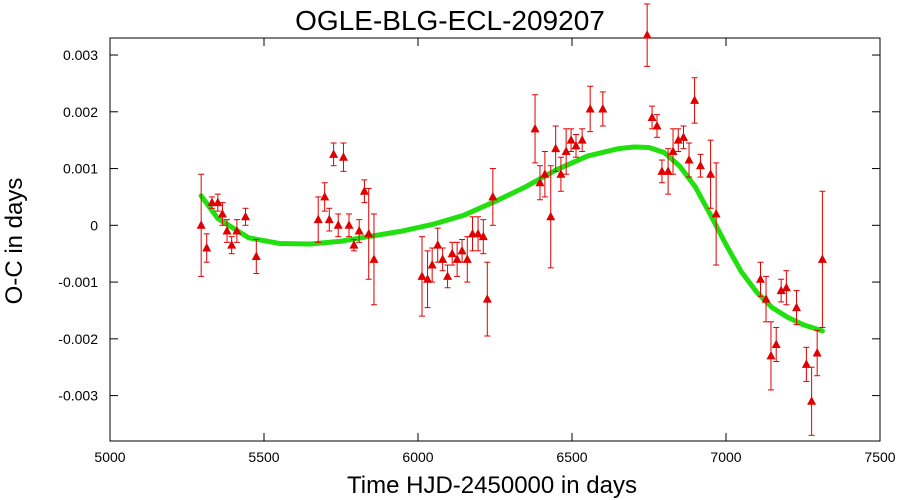 Image resolution: width=900 pixels, height=500 pixels. Describe the element at coordinates (263, 457) in the screenshot. I see `x-tick-label: 5500` at that location.